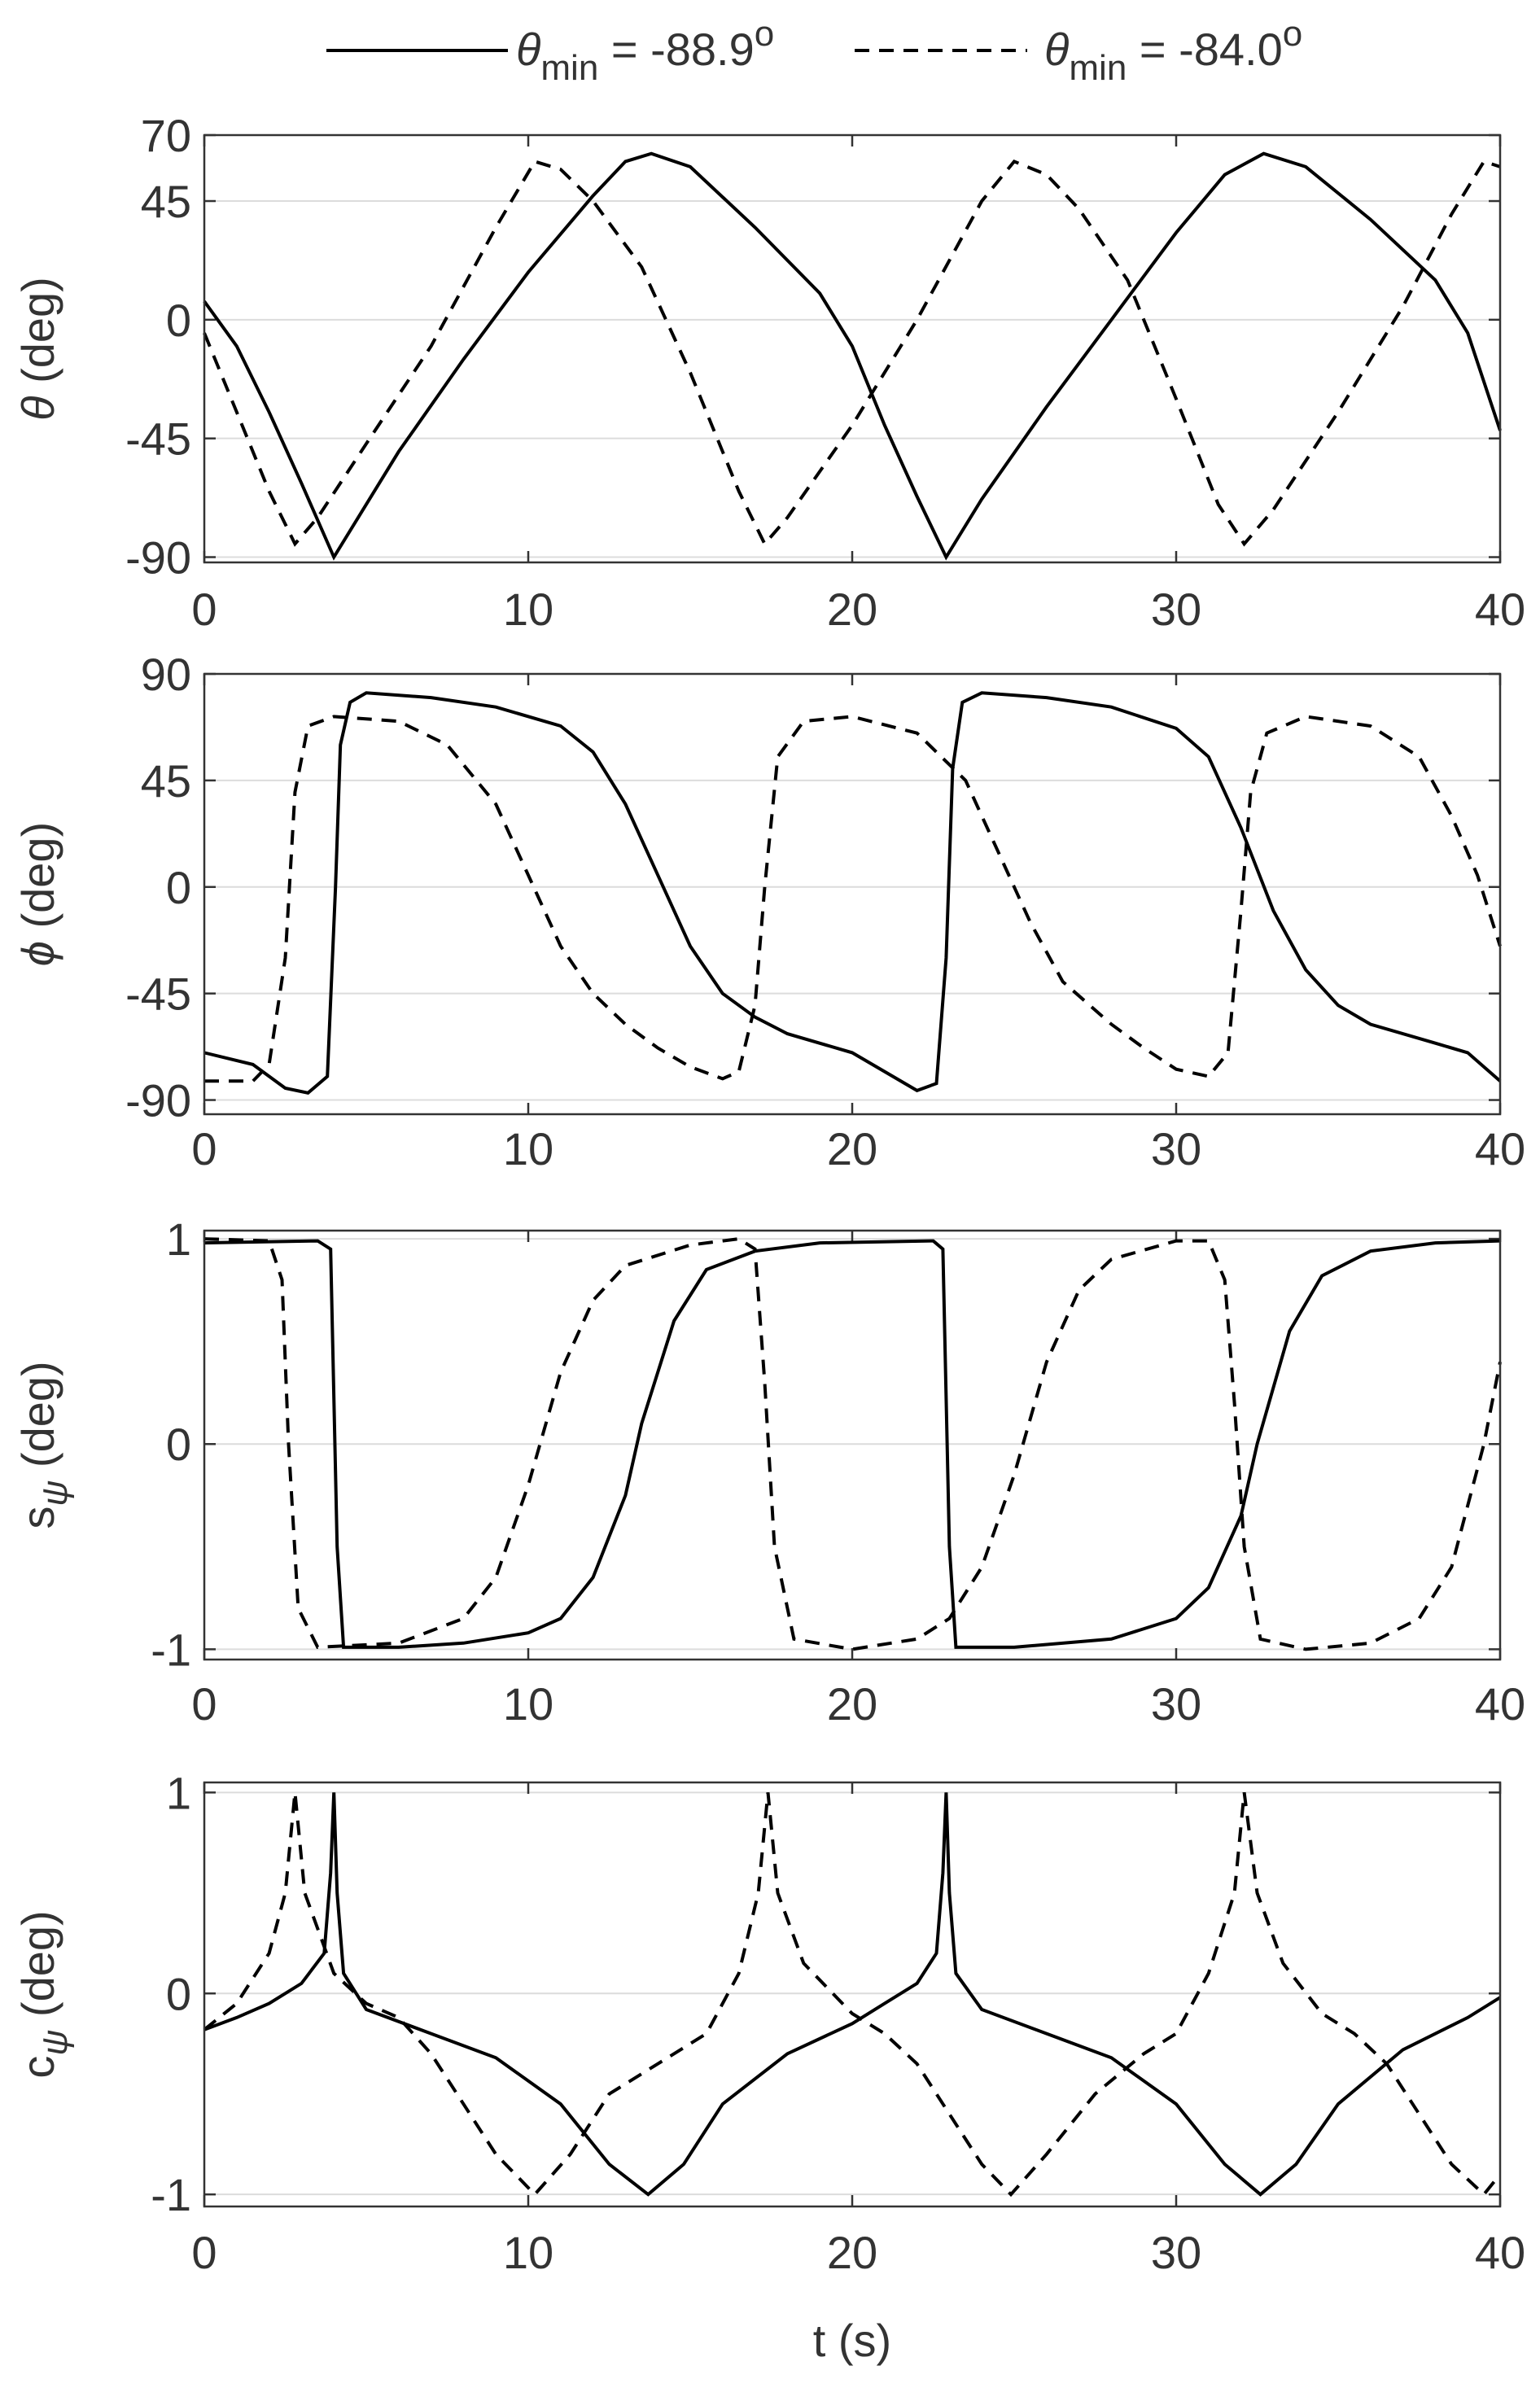 Image resolution: width=1540 pixels, height=2401 pixels. I want to click on legend-label: θmin = -88.9o, so click(645, 51).